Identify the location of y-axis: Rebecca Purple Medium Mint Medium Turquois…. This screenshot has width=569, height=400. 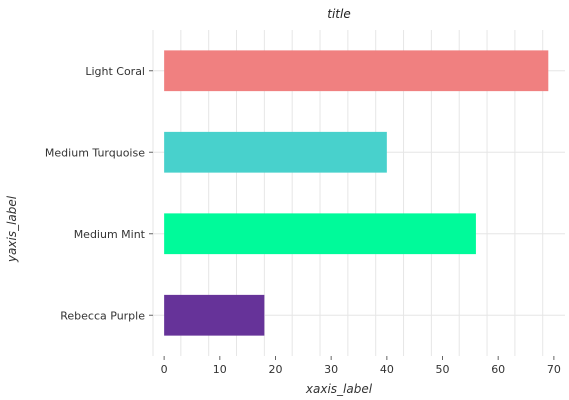
(99, 193).